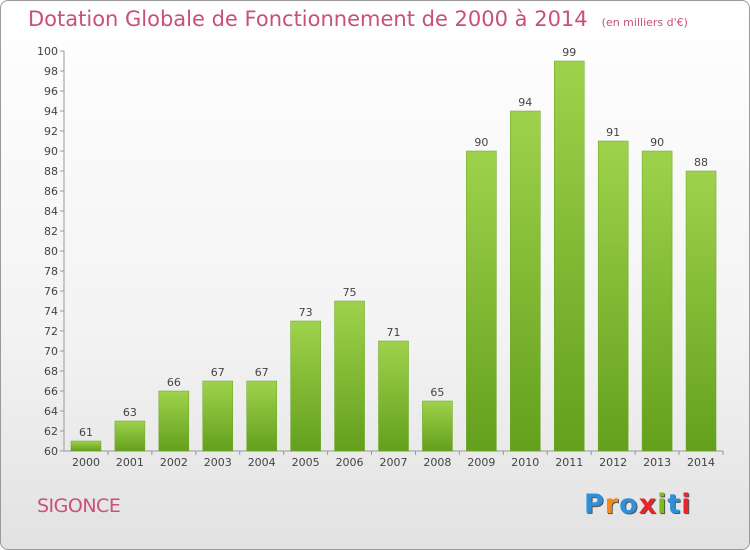  Describe the element at coordinates (218, 416) in the screenshot. I see `bar-2003` at that location.